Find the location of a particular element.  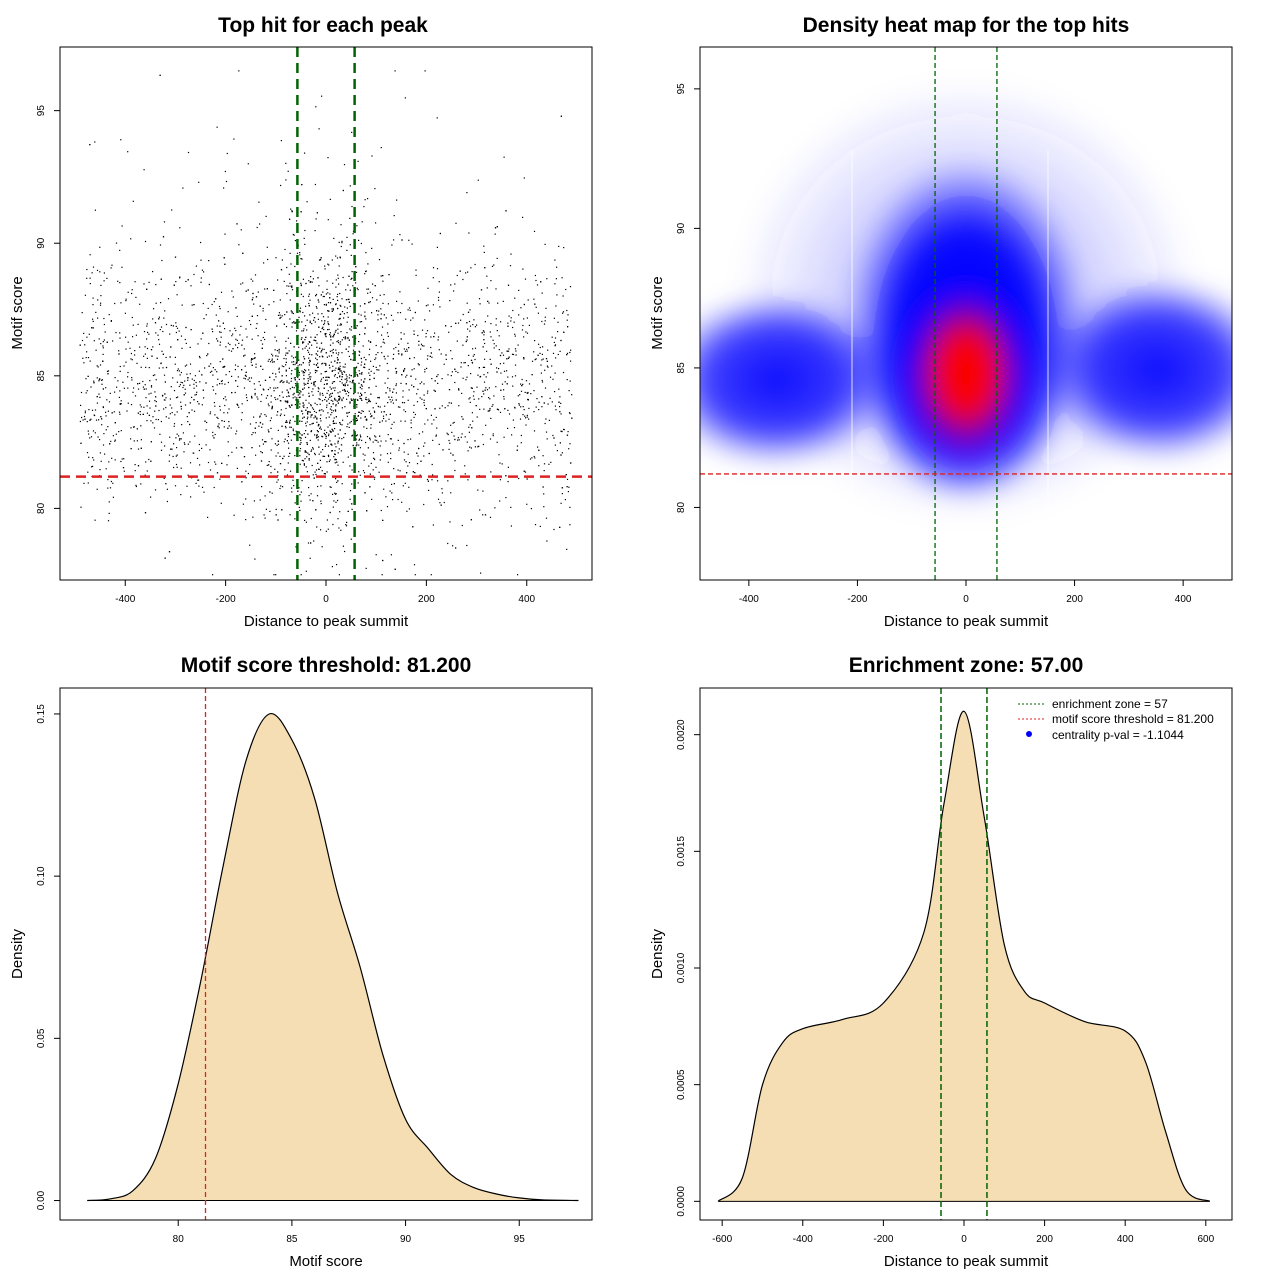

chart-title: Top hit for each peak is located at coordinates (323, 25).